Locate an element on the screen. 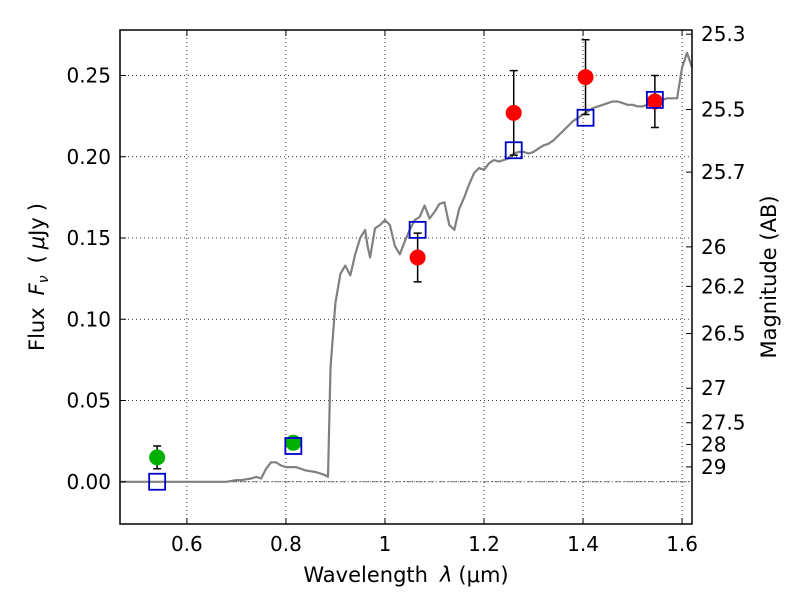  y2-axis-label: Magnitude (AB) is located at coordinates (769, 276).